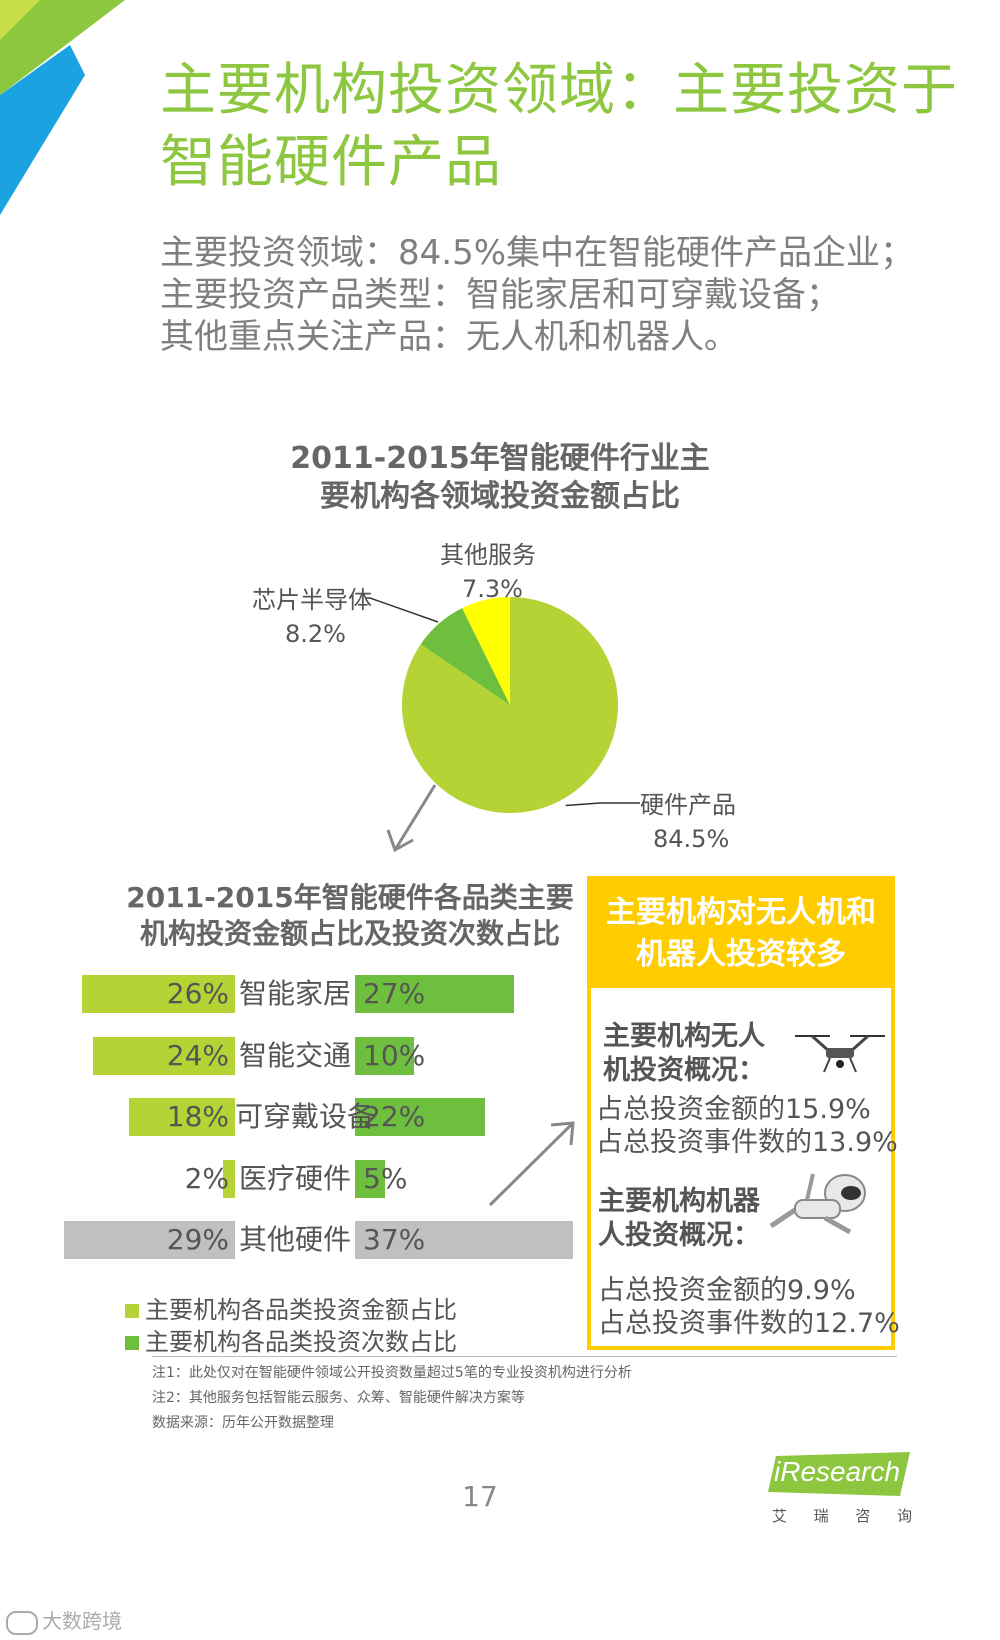 This screenshot has height=1640, width=1000. Describe the element at coordinates (315, 634) in the screenshot. I see `pie-value-chip: 8.2%` at that location.